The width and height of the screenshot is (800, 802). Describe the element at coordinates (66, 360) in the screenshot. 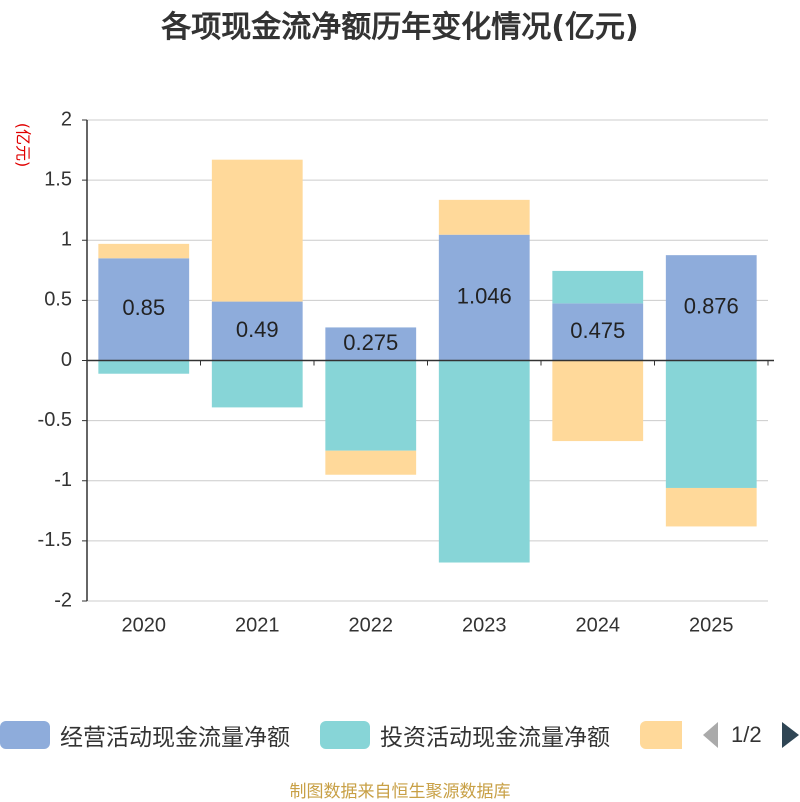

I see `y-tick-label: 0` at that location.